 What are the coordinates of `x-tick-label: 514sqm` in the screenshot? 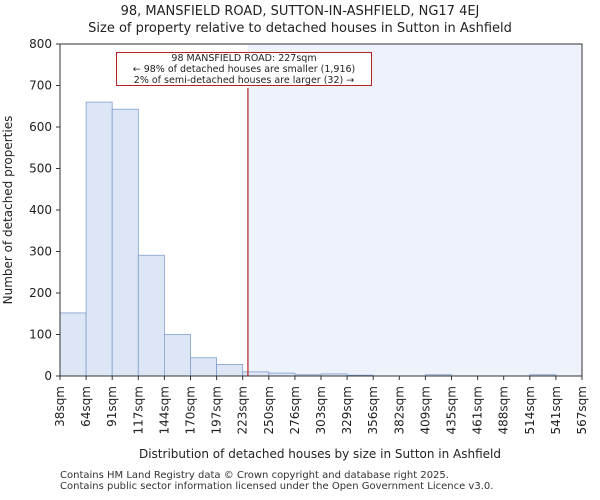 It's located at (530, 410).